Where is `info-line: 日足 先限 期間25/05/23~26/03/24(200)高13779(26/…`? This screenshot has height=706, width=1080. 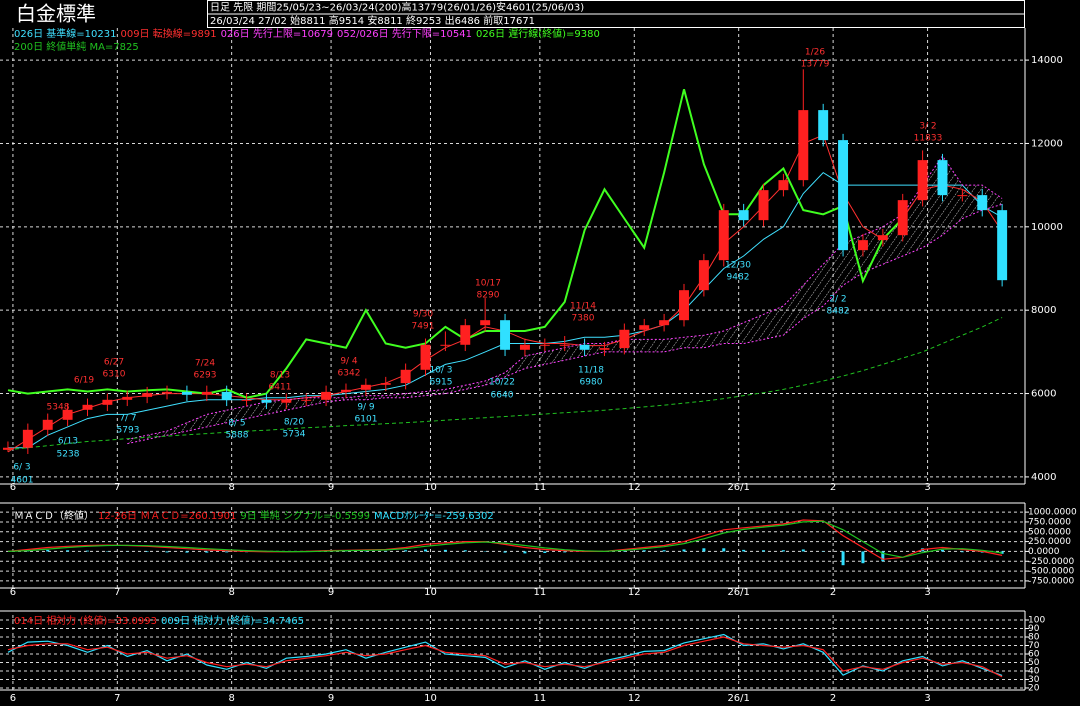 info-line: 日足 先限 期間25/05/23~26/03/24(200)高13779(26/… is located at coordinates (397, 7).